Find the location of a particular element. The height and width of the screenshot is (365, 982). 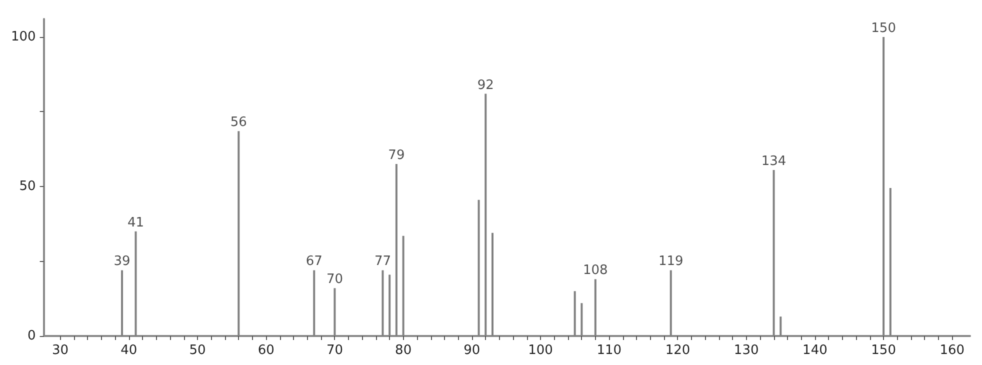

x-tick-label: 160 is located at coordinates (952, 350).